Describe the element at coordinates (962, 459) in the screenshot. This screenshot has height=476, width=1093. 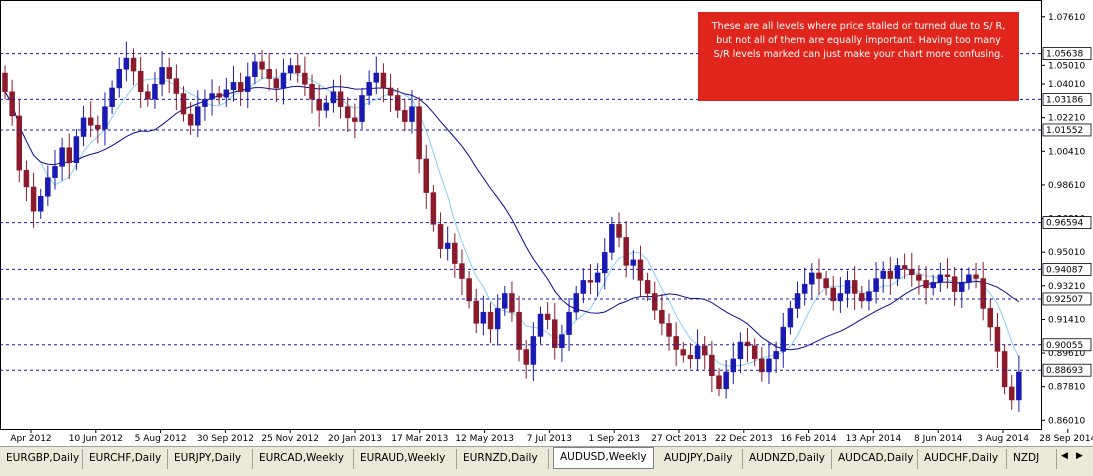
I see `tab-audchf-daily: AUDCHF,Daily` at that location.